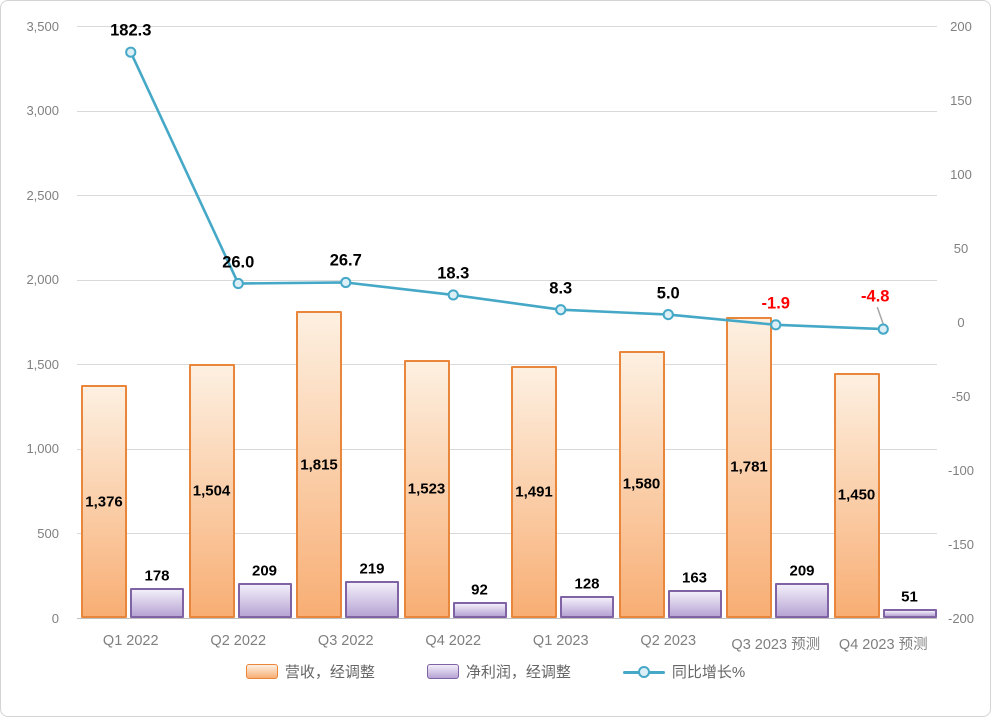  What do you see at coordinates (130, 641) in the screenshot?
I see `x-axis-label: Q1 2022` at bounding box center [130, 641].